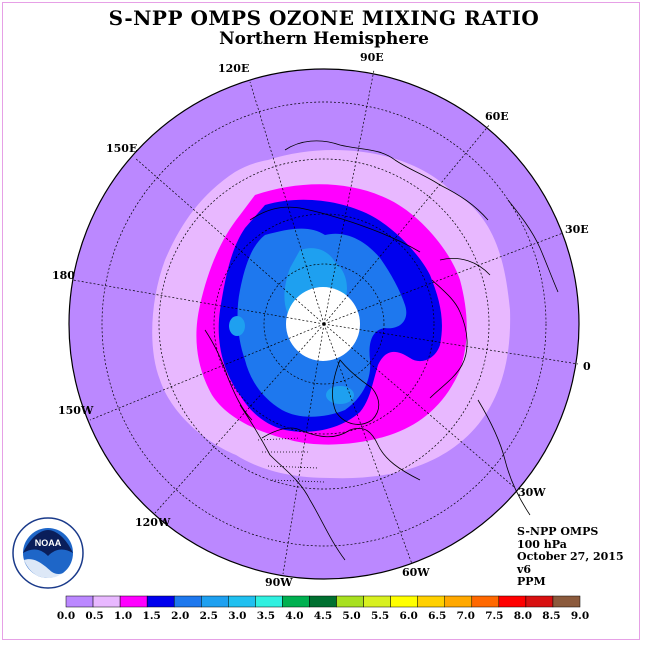 The width and height of the screenshot is (648, 648). Describe the element at coordinates (577, 229) in the screenshot. I see `lon-label-30e: 30E` at that location.